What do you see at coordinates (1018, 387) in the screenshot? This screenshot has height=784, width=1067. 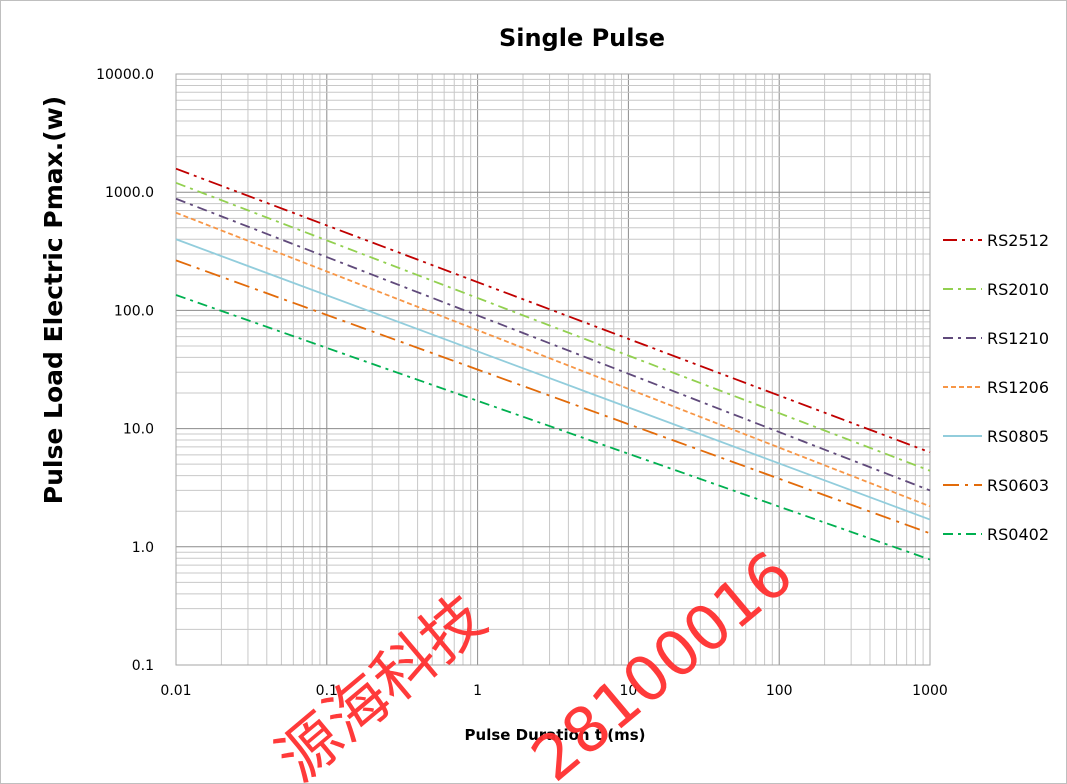 I see `legend-label-rs1206: RS1206` at bounding box center [1018, 387].